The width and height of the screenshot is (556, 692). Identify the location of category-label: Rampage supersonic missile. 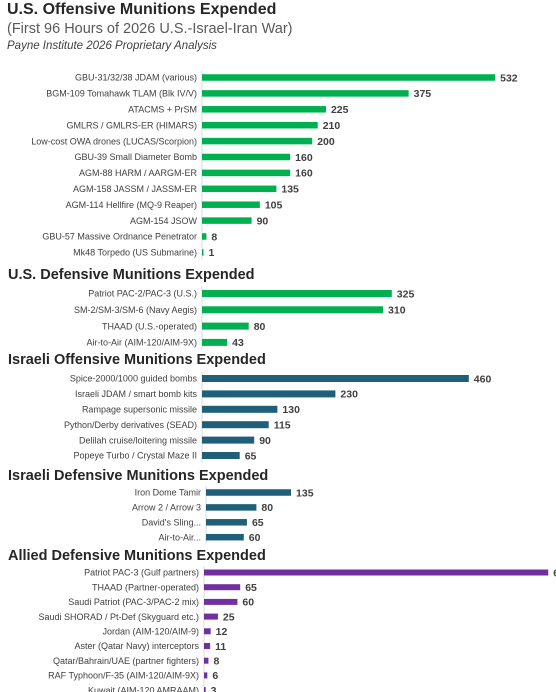
(139, 410).